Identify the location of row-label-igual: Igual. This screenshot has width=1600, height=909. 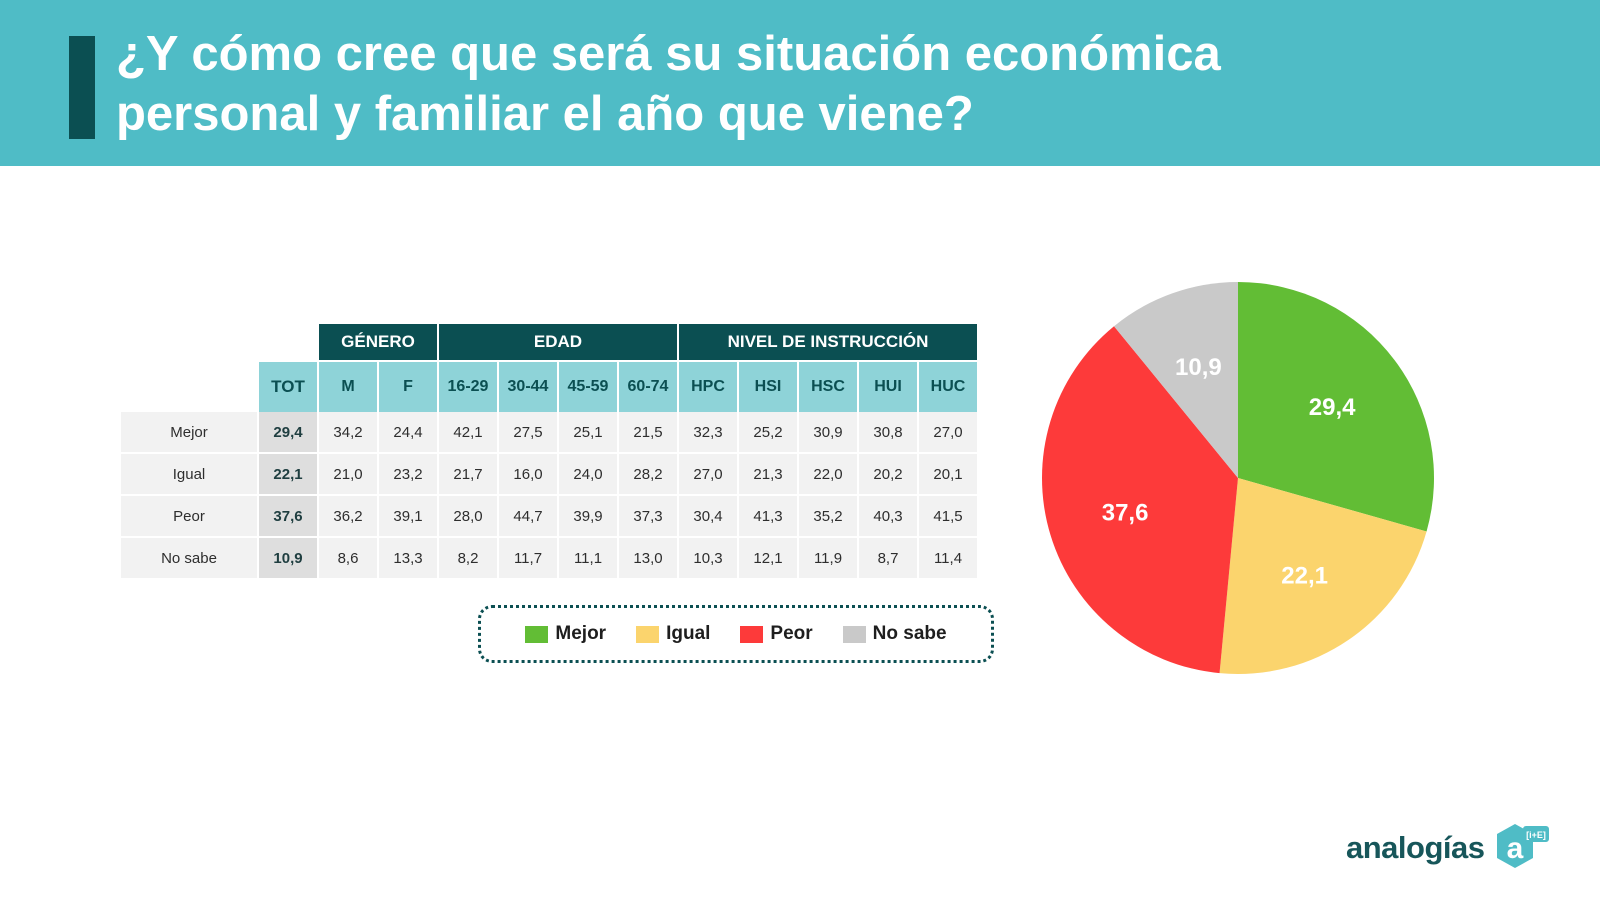
(190, 475).